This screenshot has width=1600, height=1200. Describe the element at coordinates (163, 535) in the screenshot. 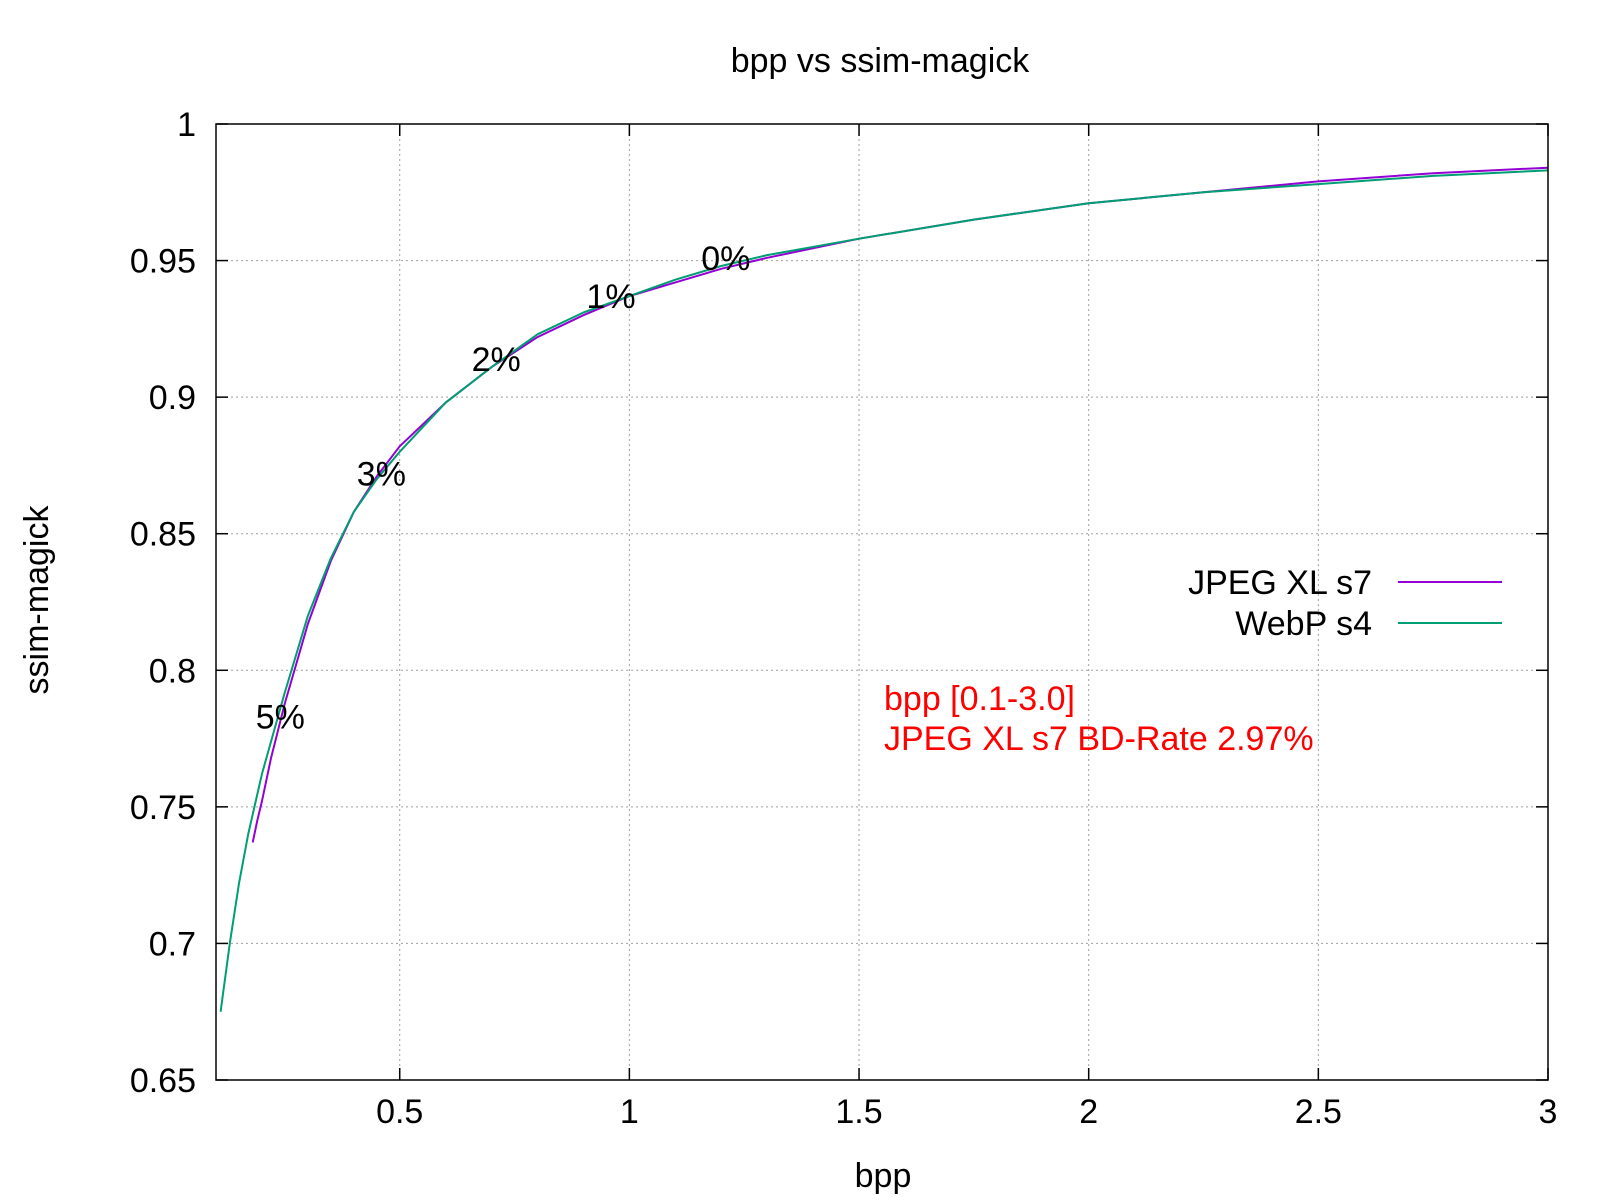

I see `y-tick-label: 0.85` at that location.